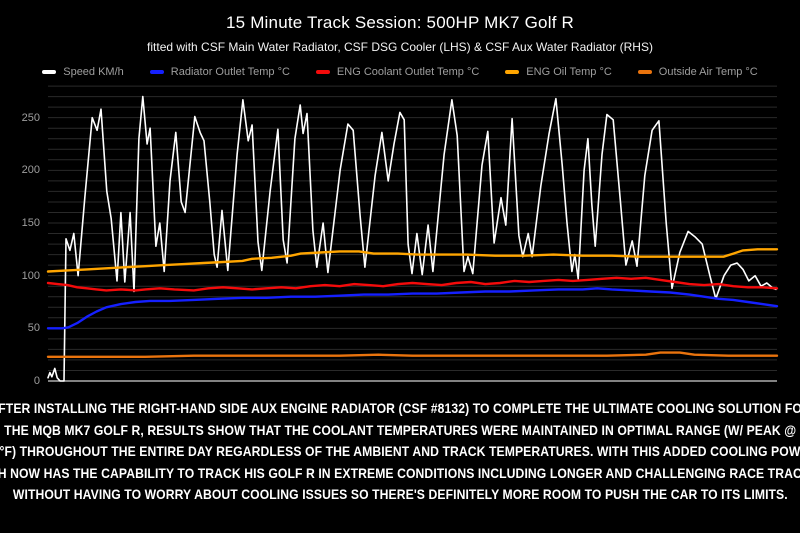  What do you see at coordinates (408, 72) in the screenshot?
I see `legend-label: ENG Coolant Outlet Temp °C` at bounding box center [408, 72].